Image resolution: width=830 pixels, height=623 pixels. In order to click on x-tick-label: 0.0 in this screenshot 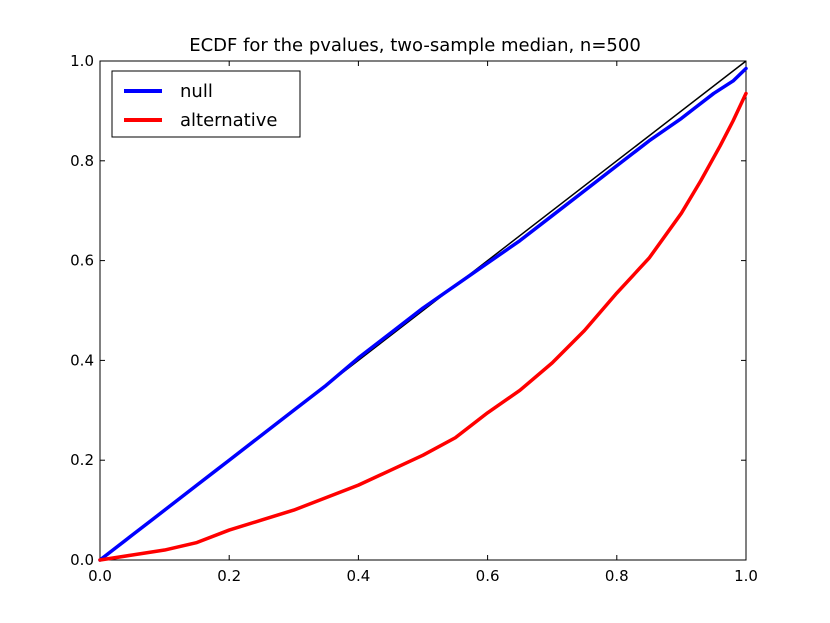, I will do `click(100, 576)`.